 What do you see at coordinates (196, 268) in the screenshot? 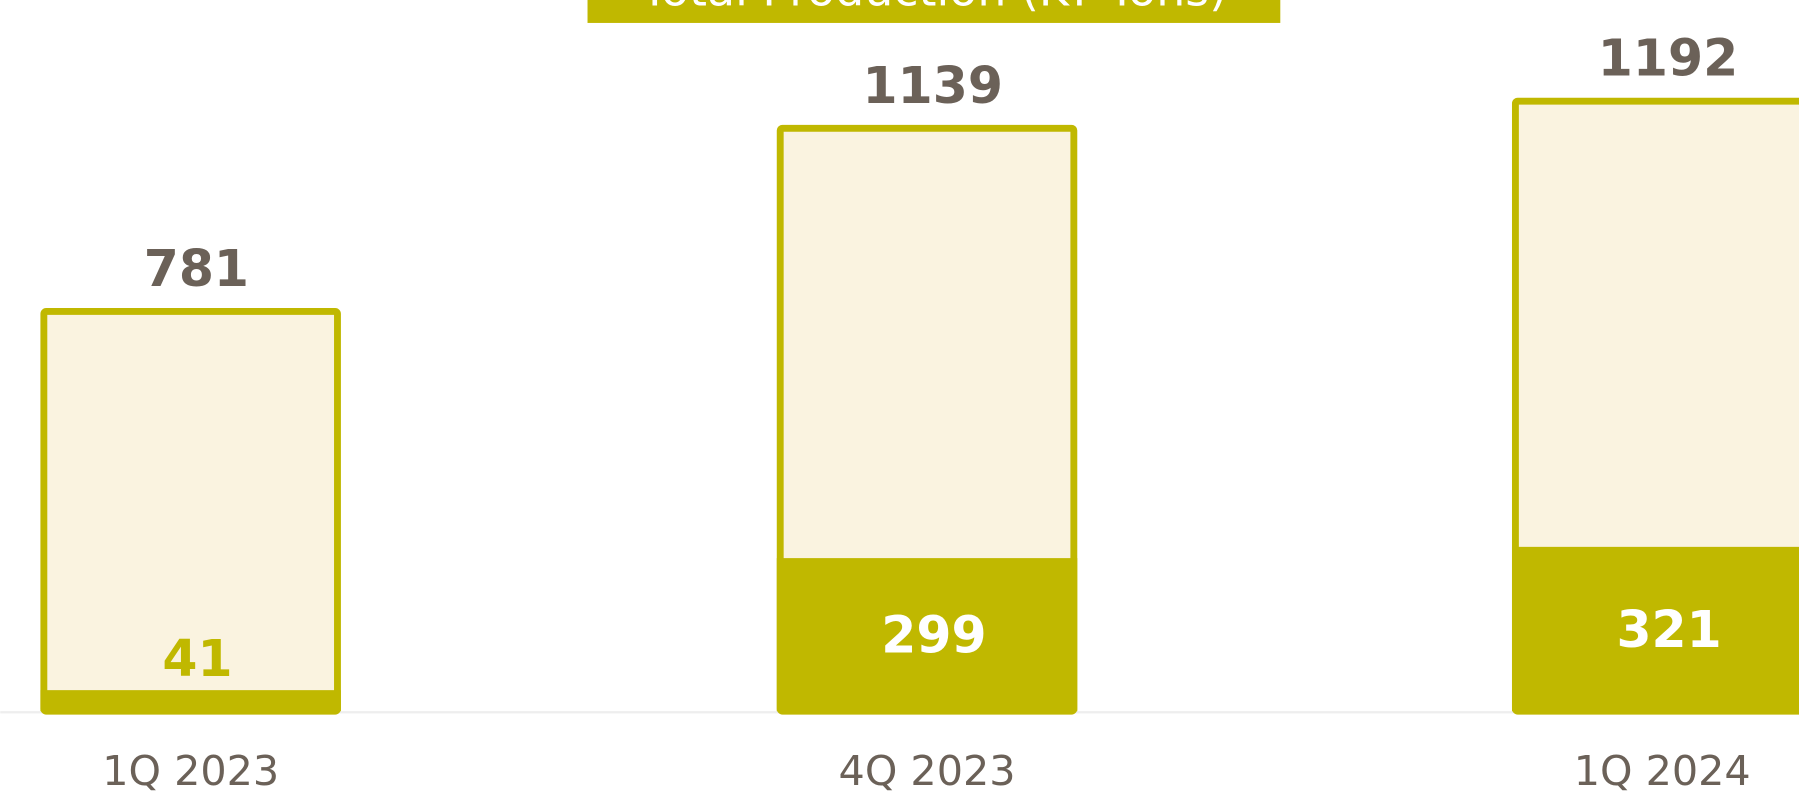
I see `total-label: 781` at bounding box center [196, 268].